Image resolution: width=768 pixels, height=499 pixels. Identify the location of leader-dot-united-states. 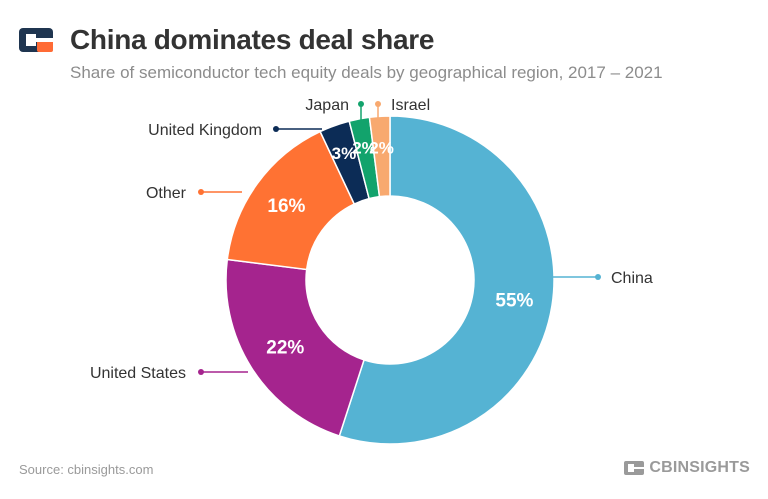
(201, 372).